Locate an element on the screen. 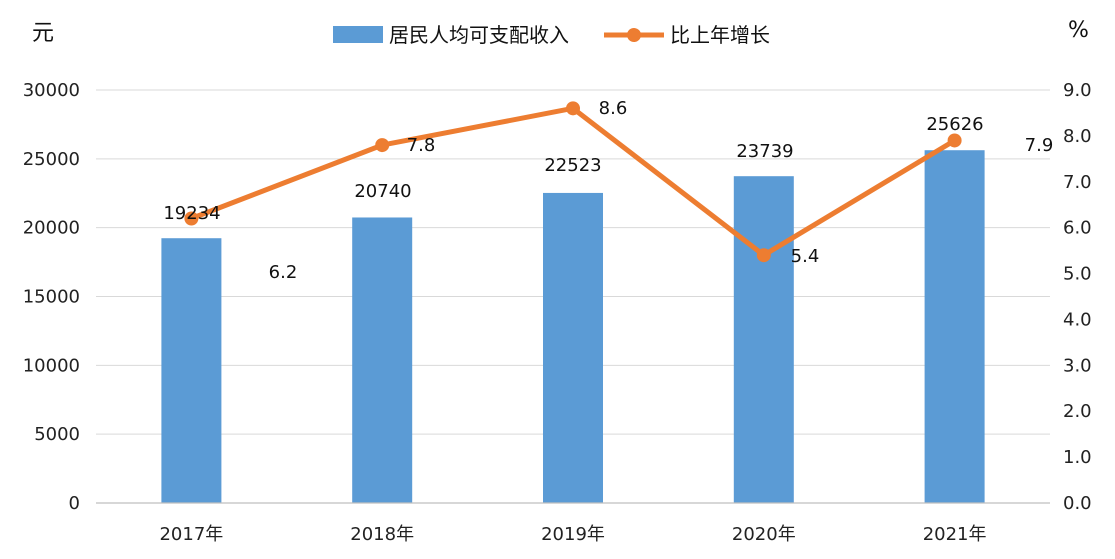 The height and width of the screenshot is (559, 1115). y-right-tick-label: 5.0 is located at coordinates (1077, 274).